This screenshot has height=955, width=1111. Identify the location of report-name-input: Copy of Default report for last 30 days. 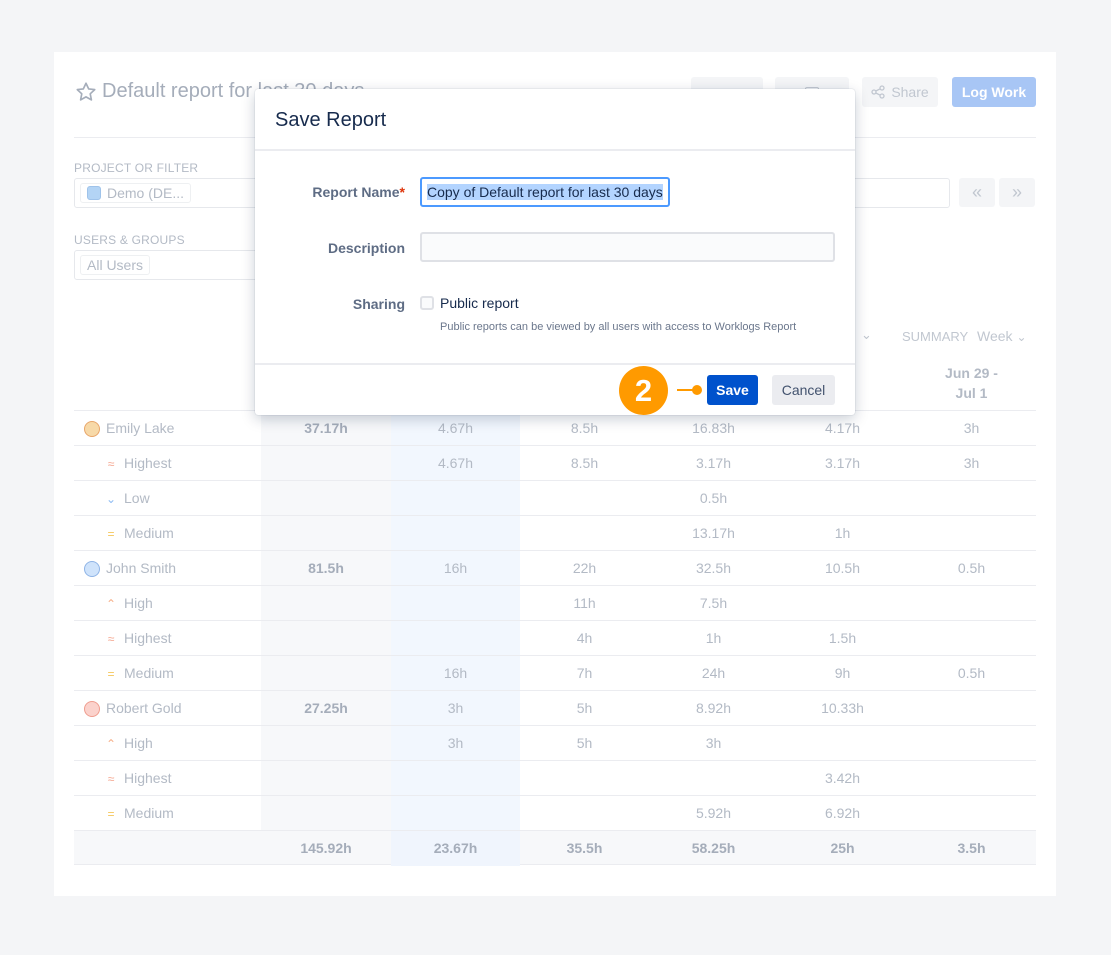
(545, 192).